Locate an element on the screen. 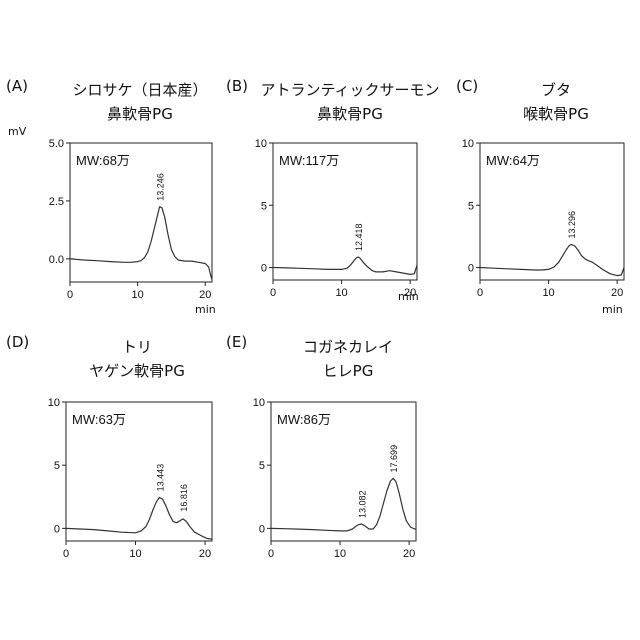 This screenshot has width=640, height=640. panel-d-y-tick-label: 5 is located at coordinates (57, 466).